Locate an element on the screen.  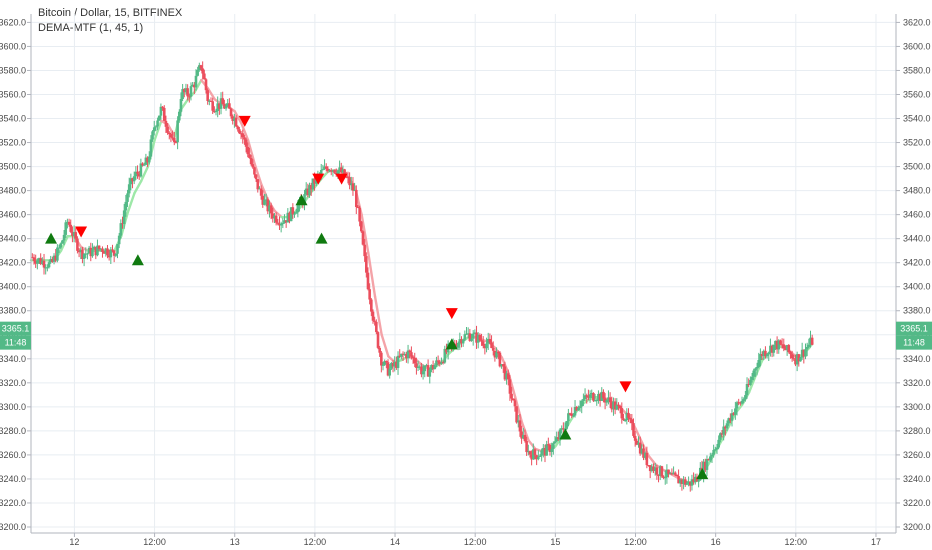
y-tick-label-right: 3560.0 is located at coordinates (917, 94).